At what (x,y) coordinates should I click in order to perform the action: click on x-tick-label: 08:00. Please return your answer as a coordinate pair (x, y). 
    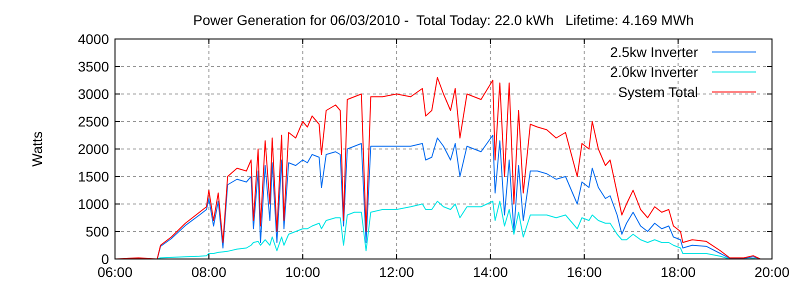
    Looking at the image, I should click on (209, 272).